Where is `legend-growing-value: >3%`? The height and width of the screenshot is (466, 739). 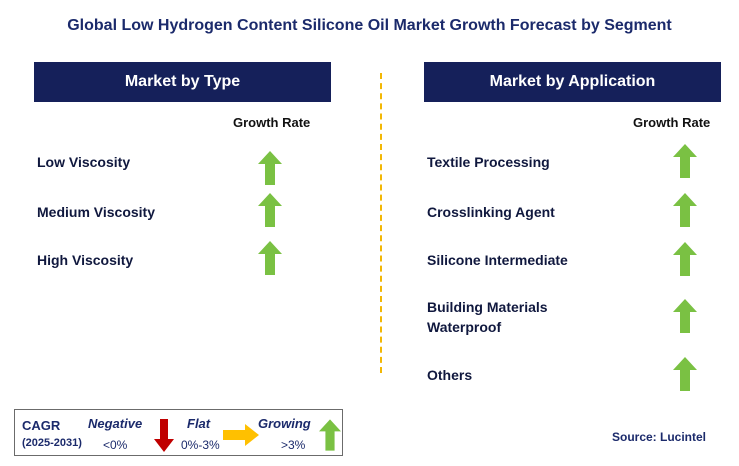
legend-growing-value: >3% is located at coordinates (293, 445).